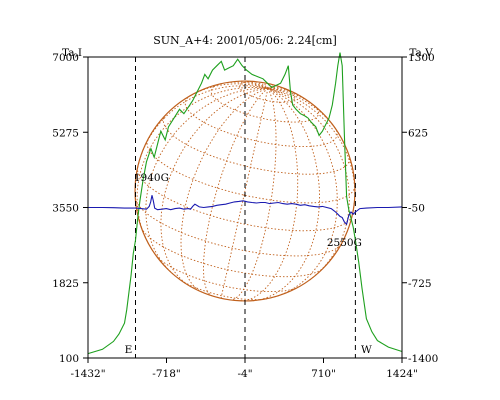  I want to click on right-tick-label: -1400, so click(423, 359).